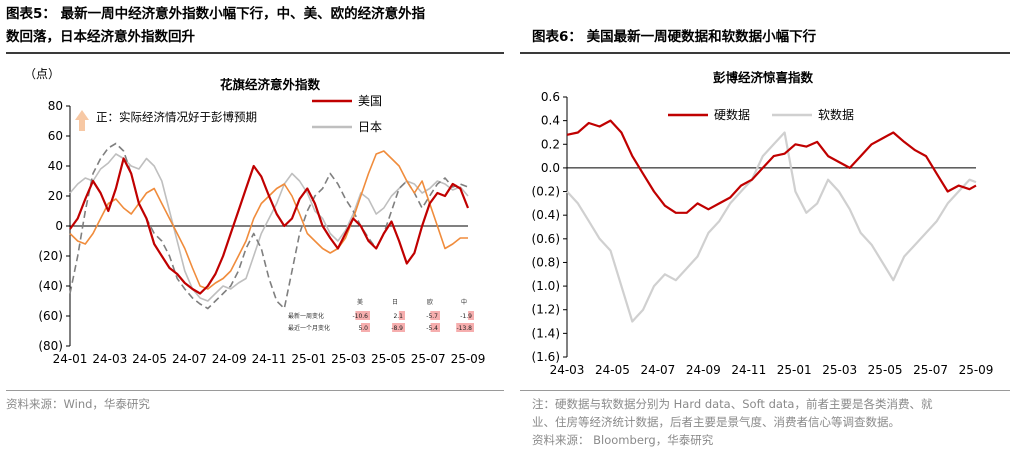 The height and width of the screenshot is (457, 1015). I want to click on y-tick-label-1: 0.0, so click(550, 168).